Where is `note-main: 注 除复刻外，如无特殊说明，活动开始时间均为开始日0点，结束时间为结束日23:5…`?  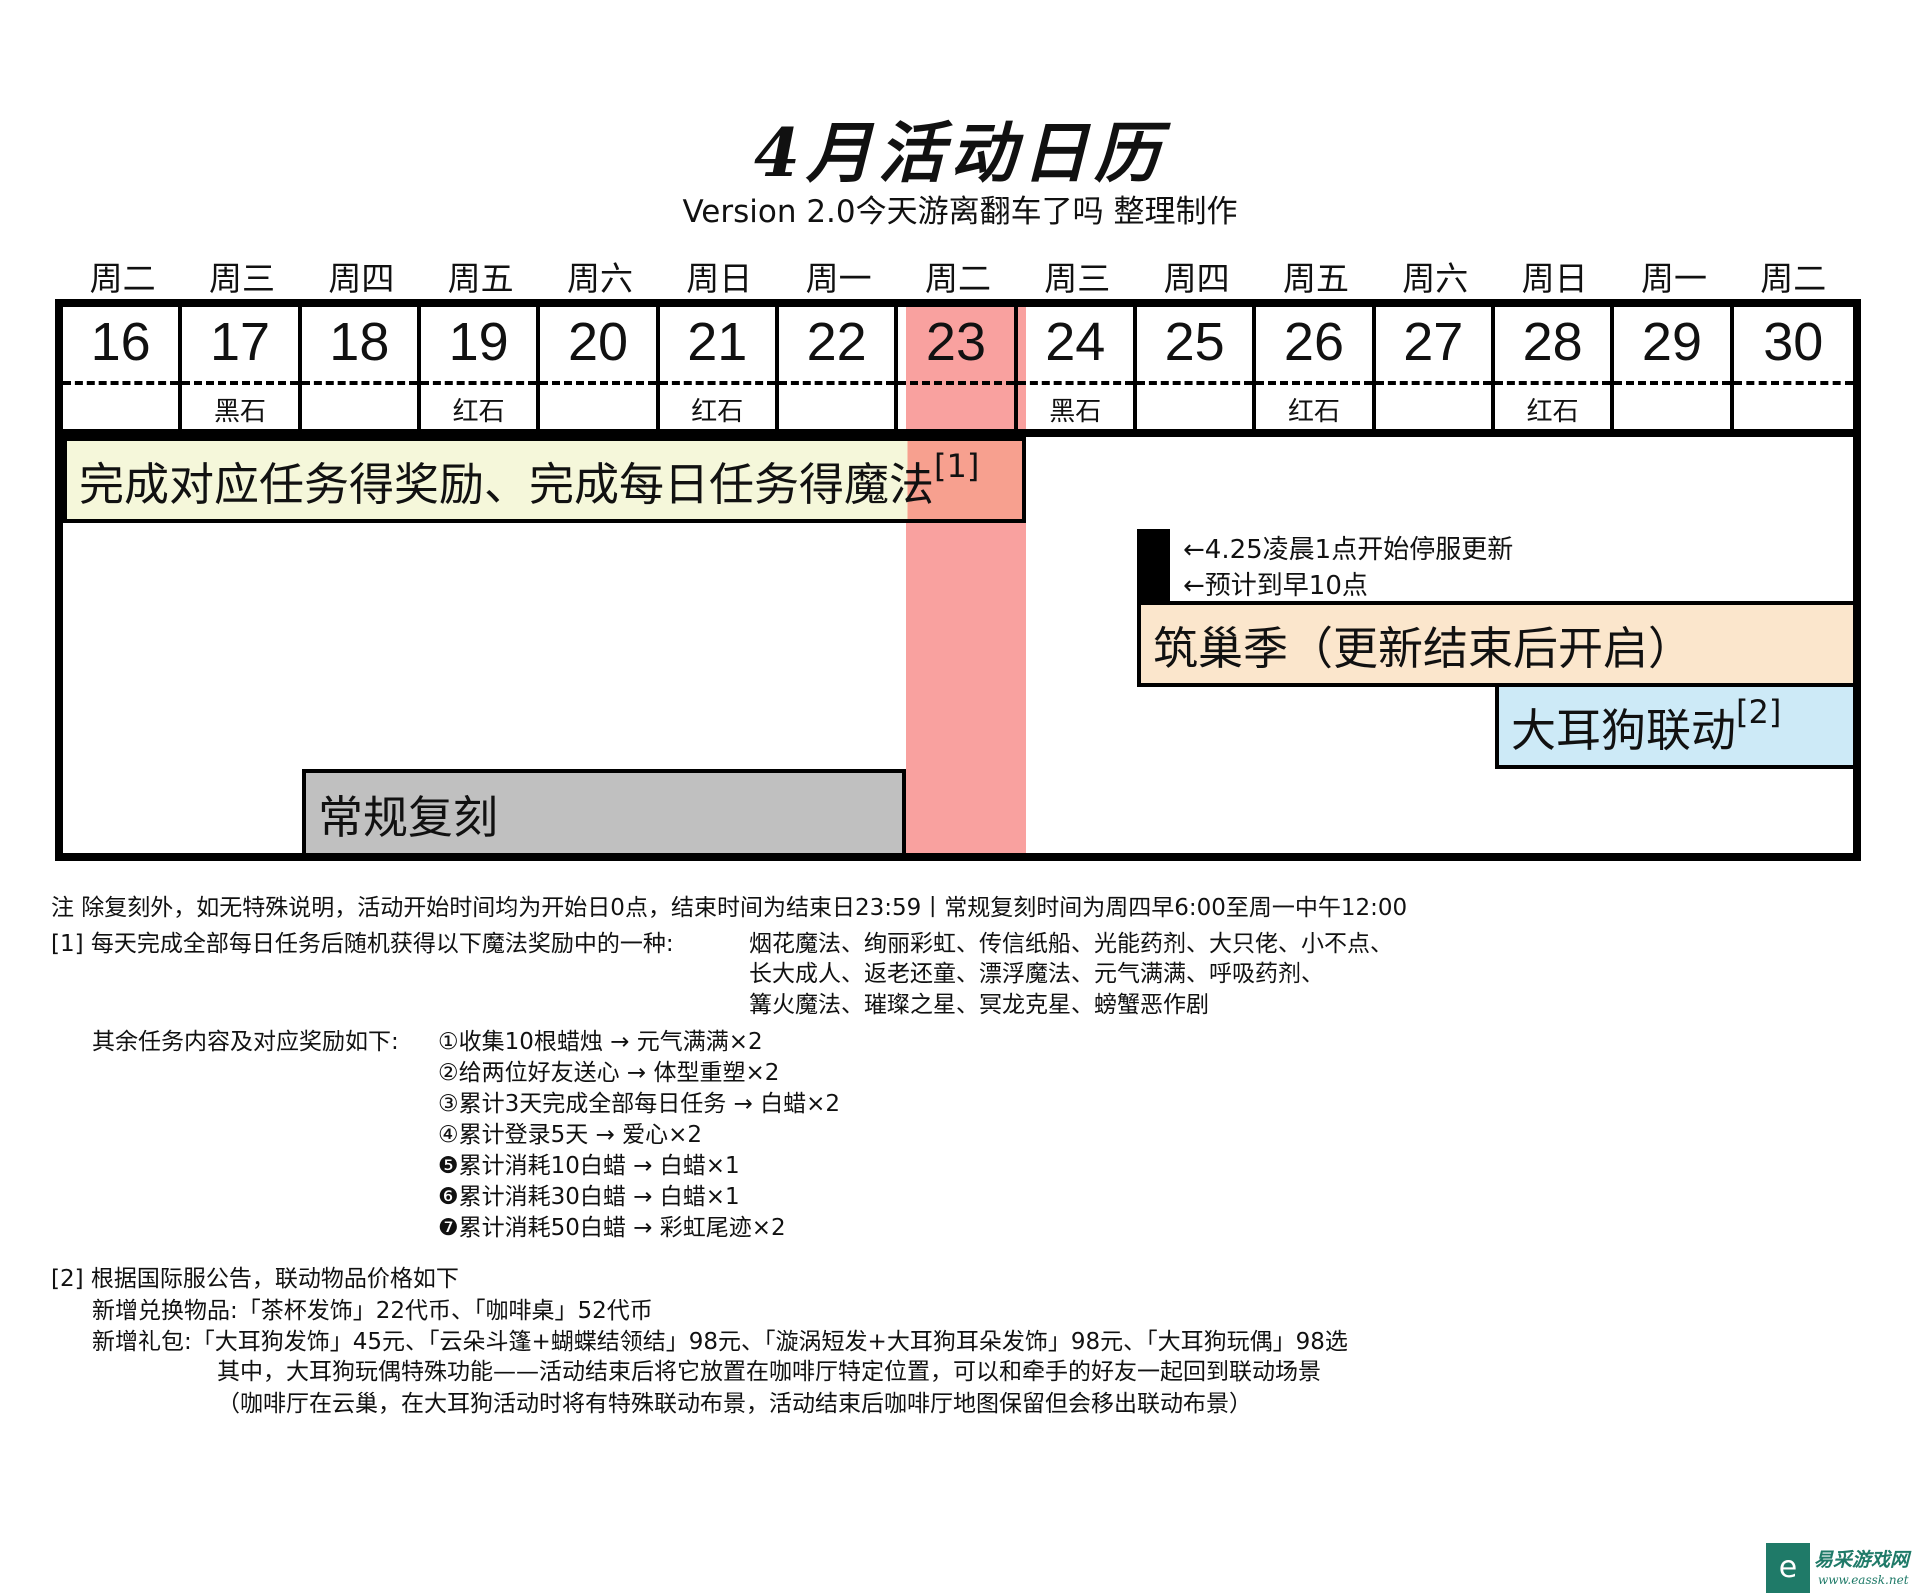 note-main: 注 除复刻外，如无特殊说明，活动开始时间均为开始日0点，结束时间为结束日23:5… is located at coordinates (729, 908).